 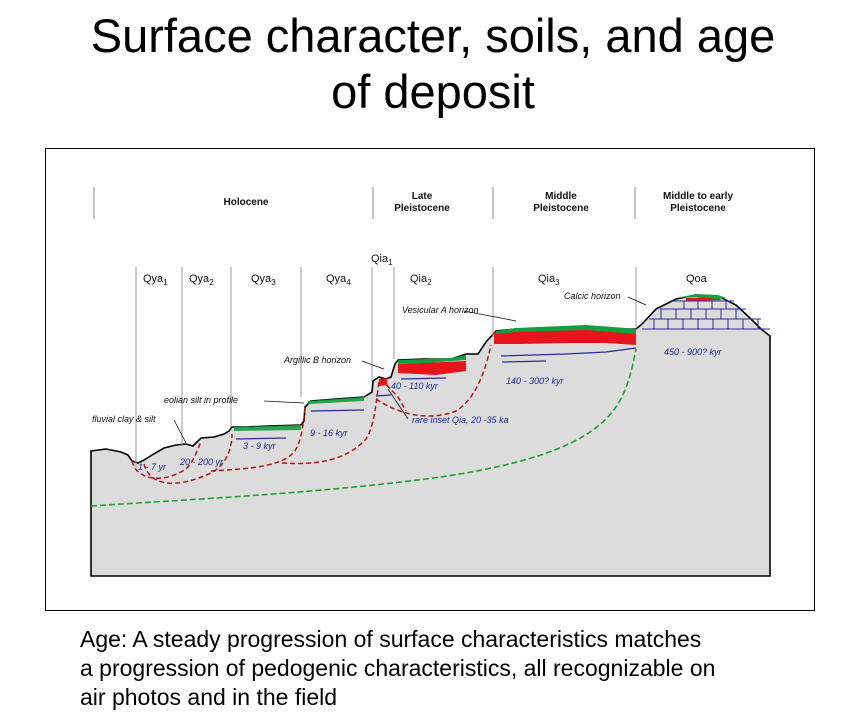 I want to click on age-qoa: 450 - 900? kyr, so click(x=693, y=352).